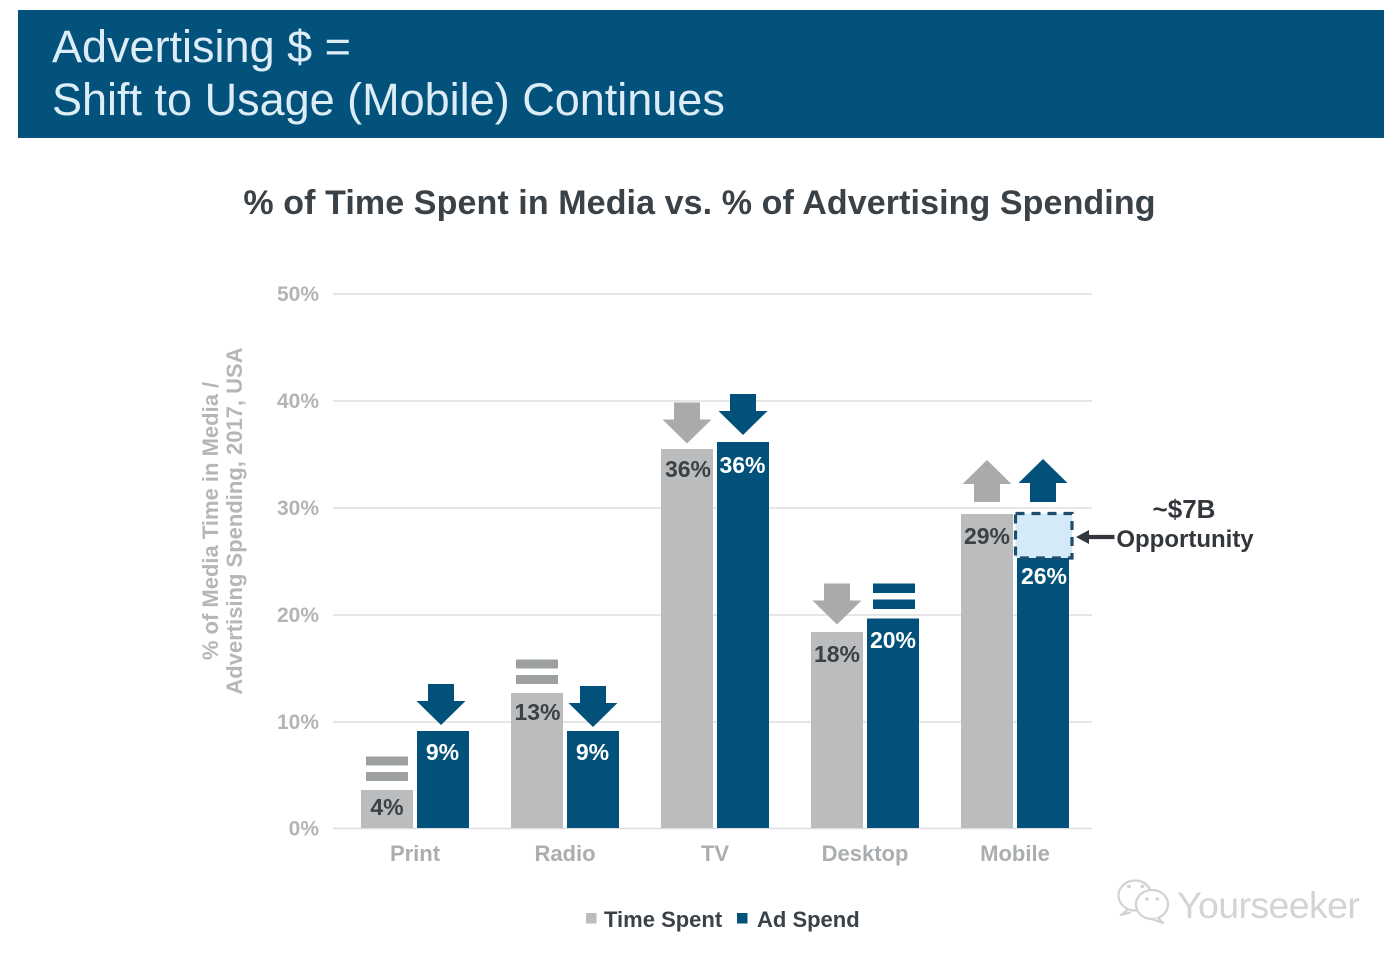 Image resolution: width=1399 pixels, height=960 pixels. Describe the element at coordinates (1015, 853) in the screenshot. I see `svg-text: Mobile` at that location.